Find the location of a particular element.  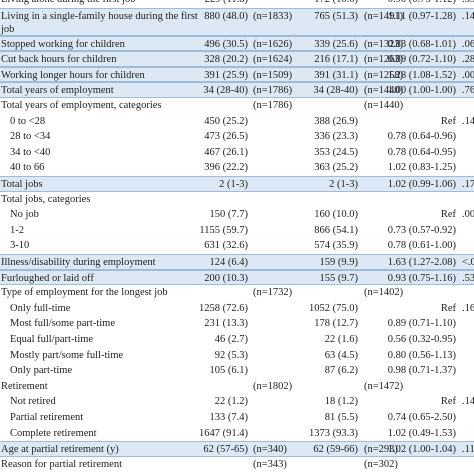

cell: (n=1402) is located at coordinates (384, 293).